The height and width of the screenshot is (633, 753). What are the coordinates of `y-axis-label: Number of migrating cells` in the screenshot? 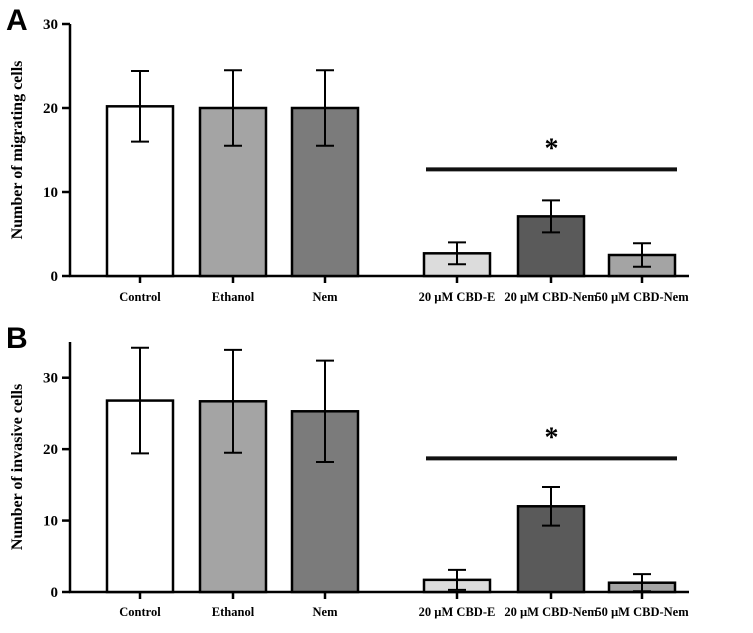 It's located at (17, 150).